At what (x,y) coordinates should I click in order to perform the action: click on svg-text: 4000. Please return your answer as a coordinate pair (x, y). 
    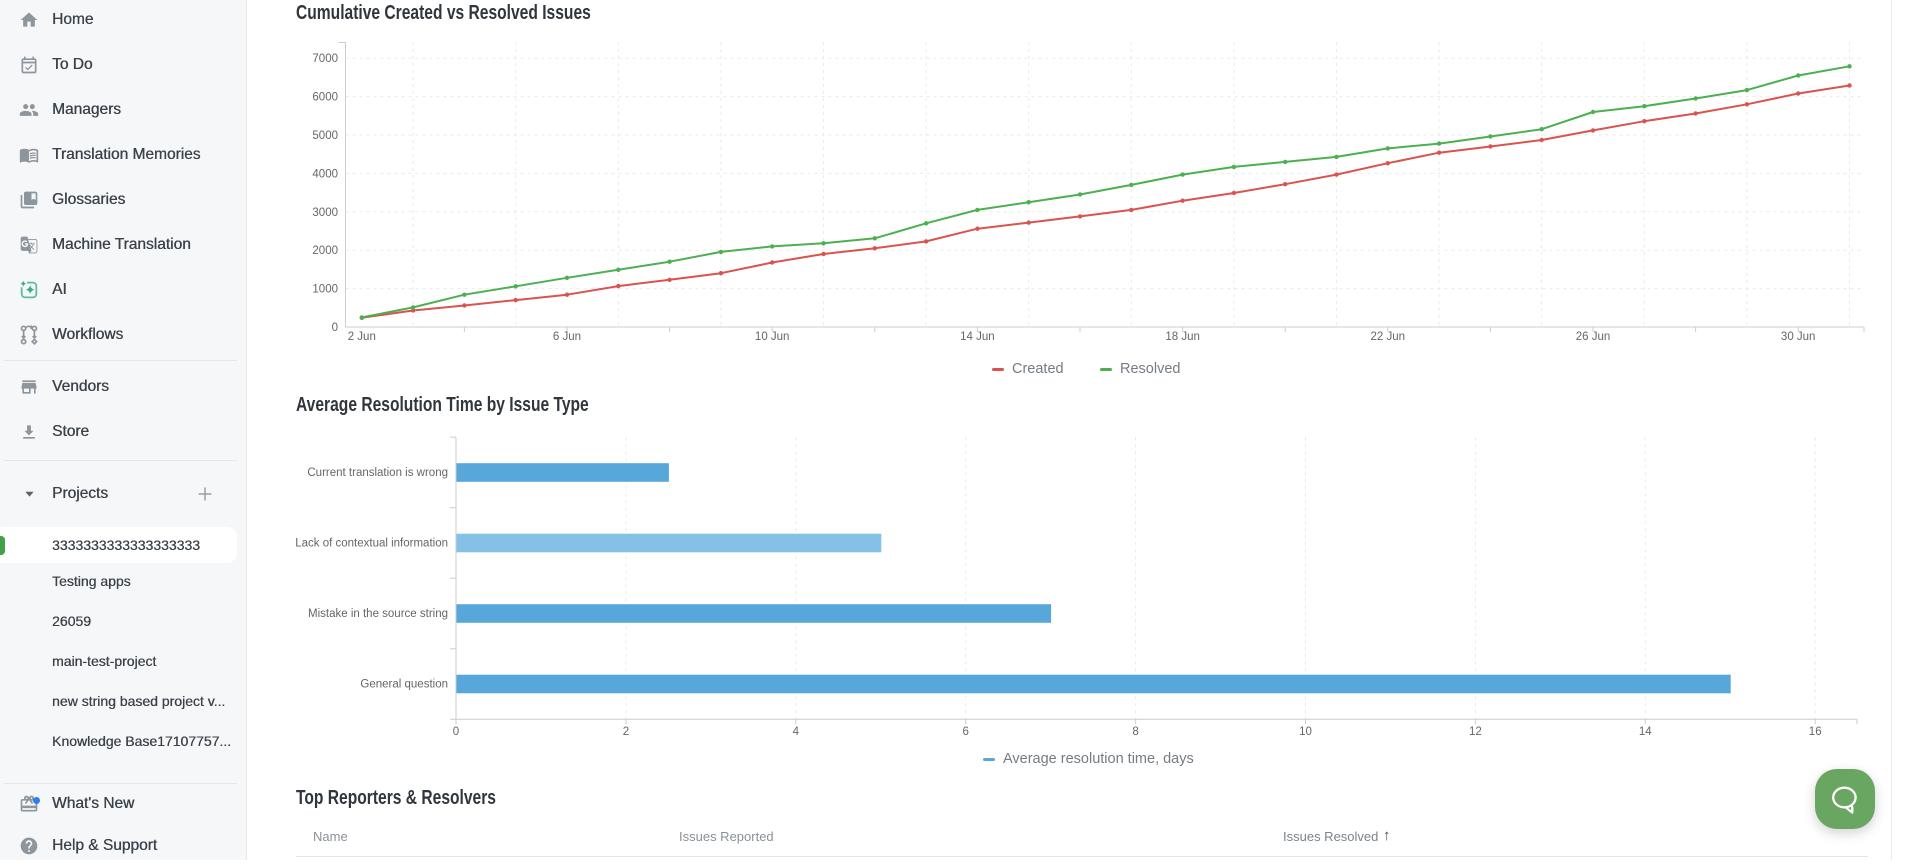
    Looking at the image, I should click on (325, 174).